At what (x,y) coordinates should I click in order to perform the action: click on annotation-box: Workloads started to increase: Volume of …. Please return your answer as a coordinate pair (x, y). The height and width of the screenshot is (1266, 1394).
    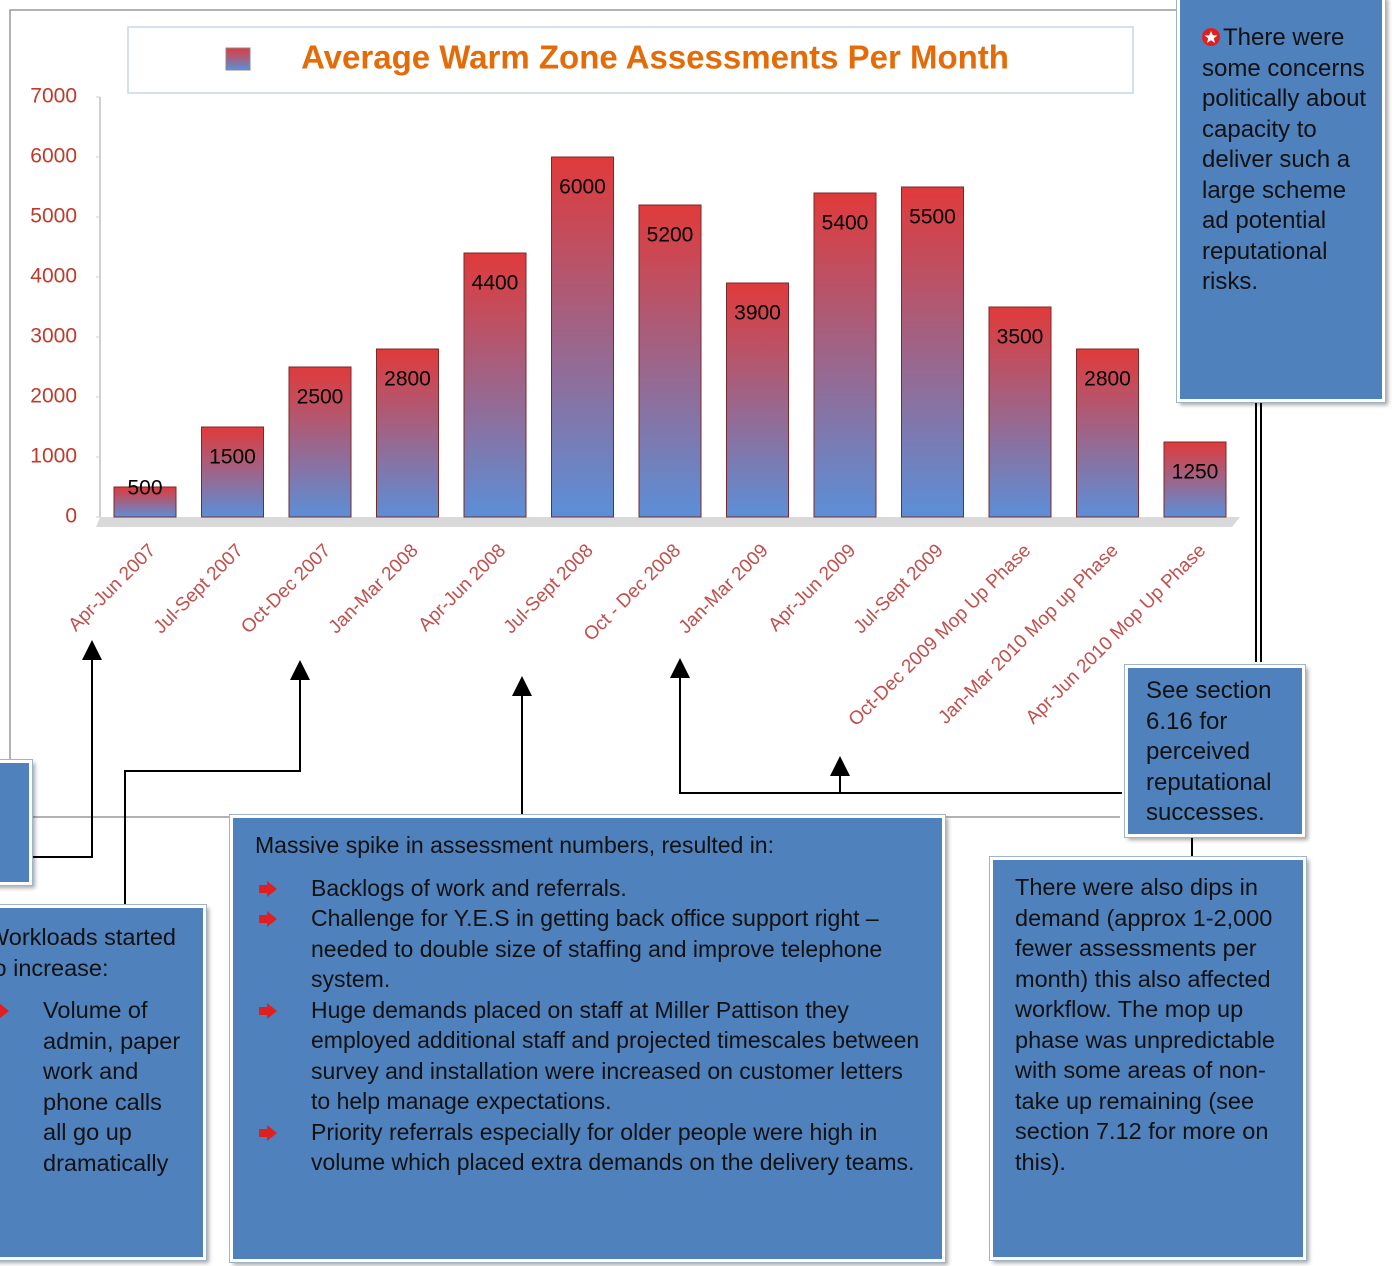
    Looking at the image, I should click on (103, 1082).